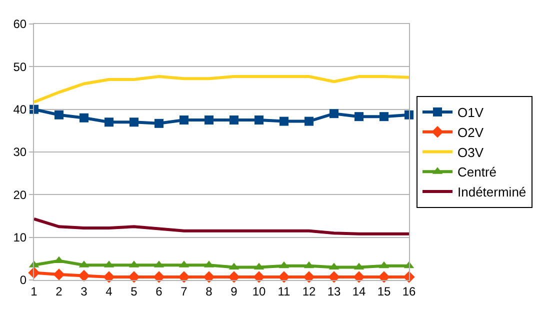  What do you see at coordinates (23, 280) in the screenshot?
I see `y-tick-label: 0` at bounding box center [23, 280].